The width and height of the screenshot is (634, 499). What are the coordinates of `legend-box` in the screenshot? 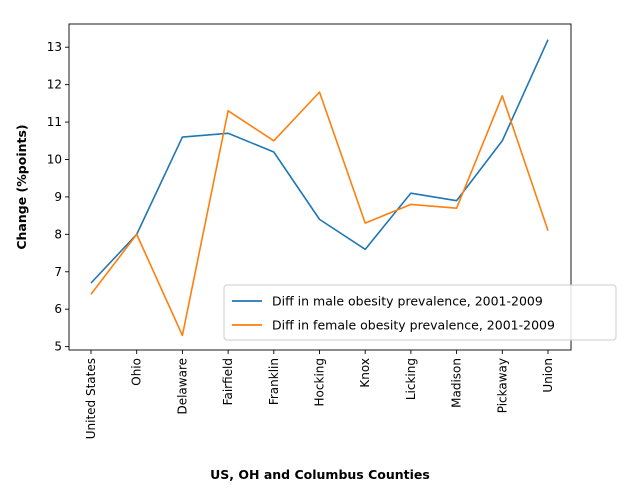 It's located at (420, 312).